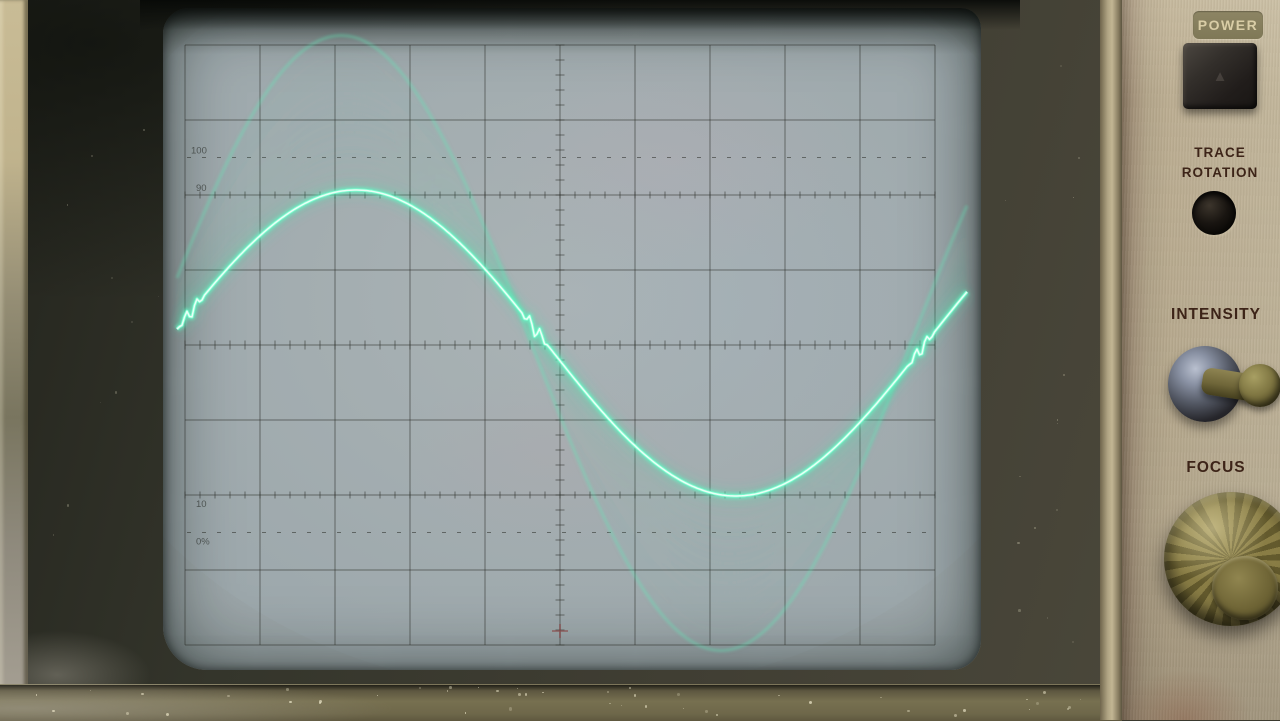 The width and height of the screenshot is (1280, 721). I want to click on graticule-percent-label: 10, so click(201, 504).